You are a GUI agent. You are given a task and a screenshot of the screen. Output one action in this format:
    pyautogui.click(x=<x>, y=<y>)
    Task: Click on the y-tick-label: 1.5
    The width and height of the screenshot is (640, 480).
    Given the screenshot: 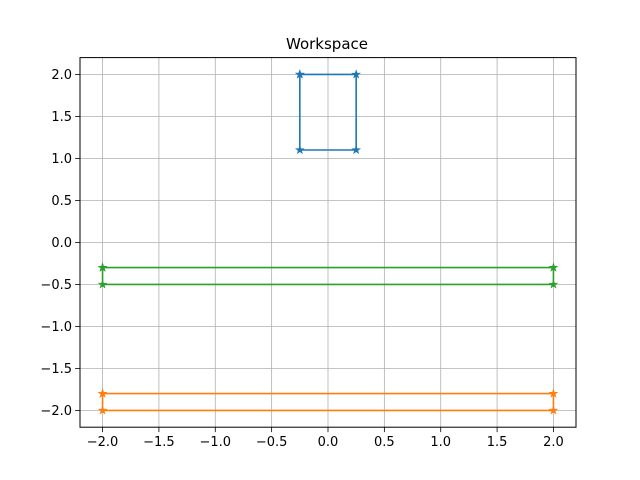 What is the action you would take?
    pyautogui.click(x=61, y=117)
    